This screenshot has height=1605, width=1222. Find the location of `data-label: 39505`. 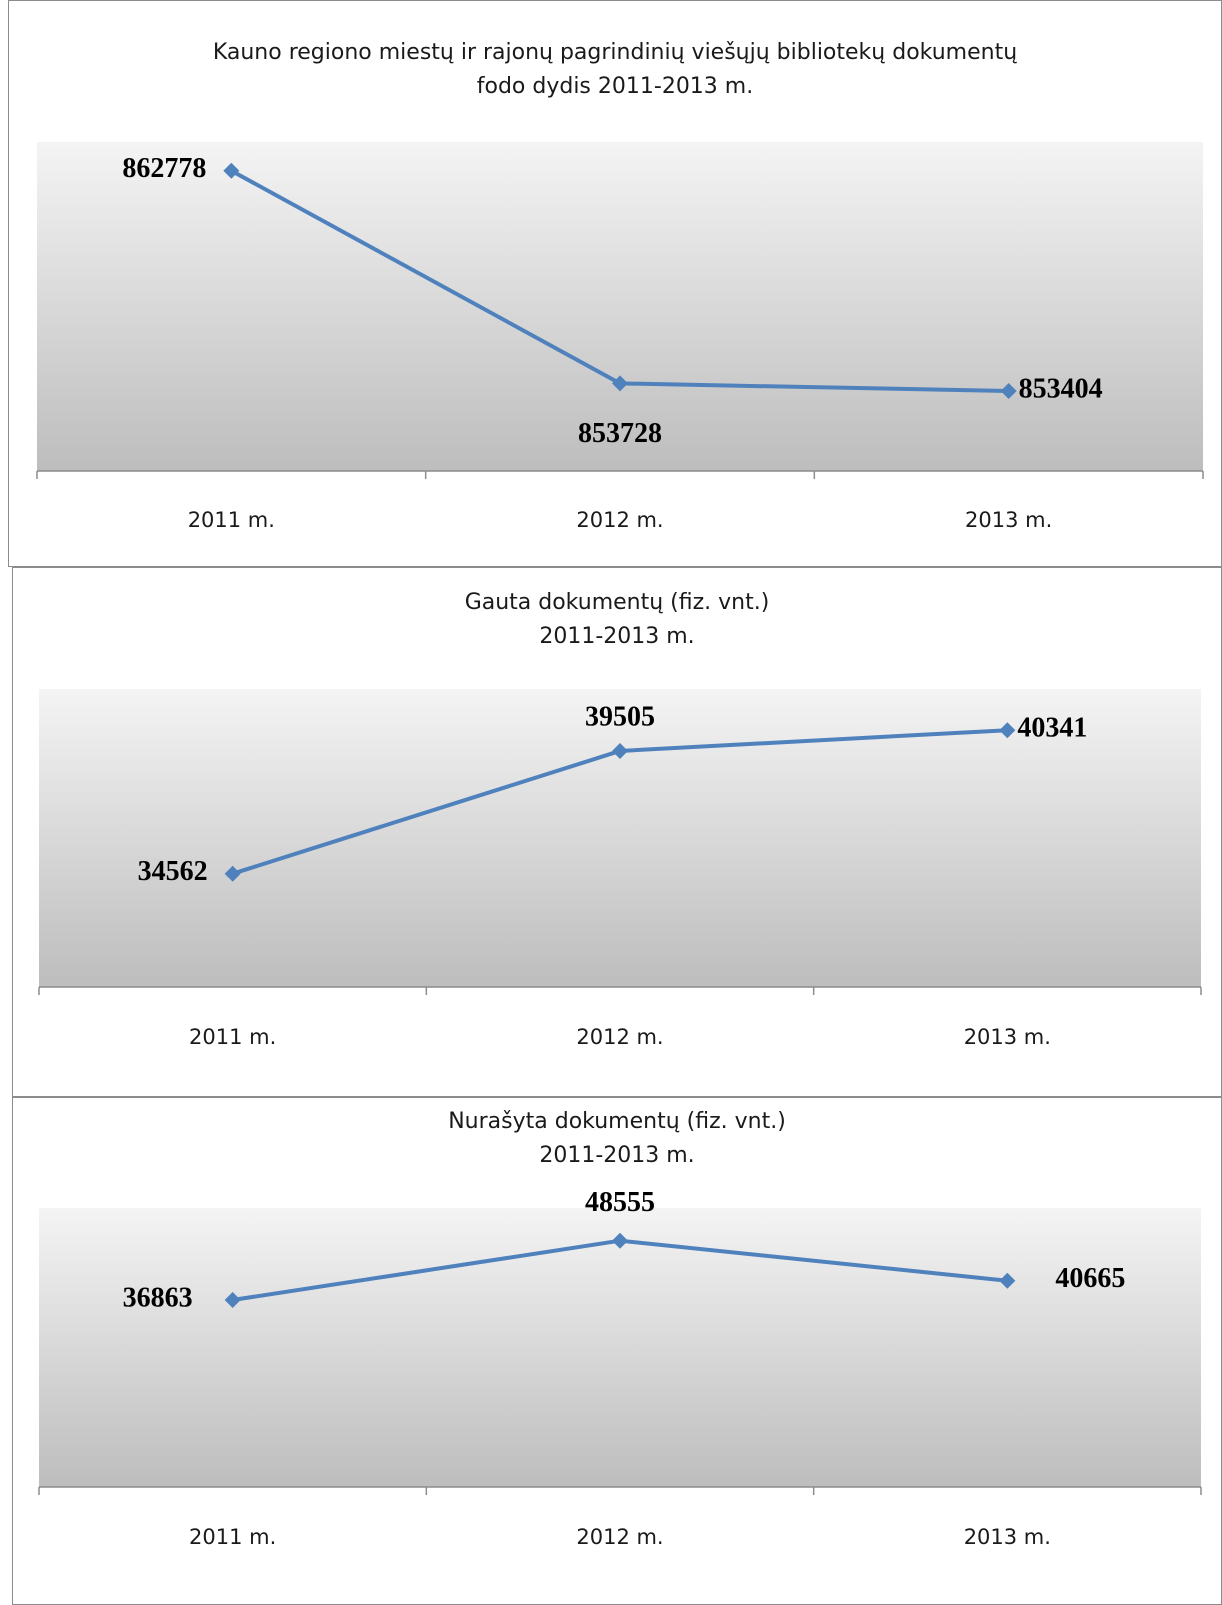

data-label: 39505 is located at coordinates (620, 716).